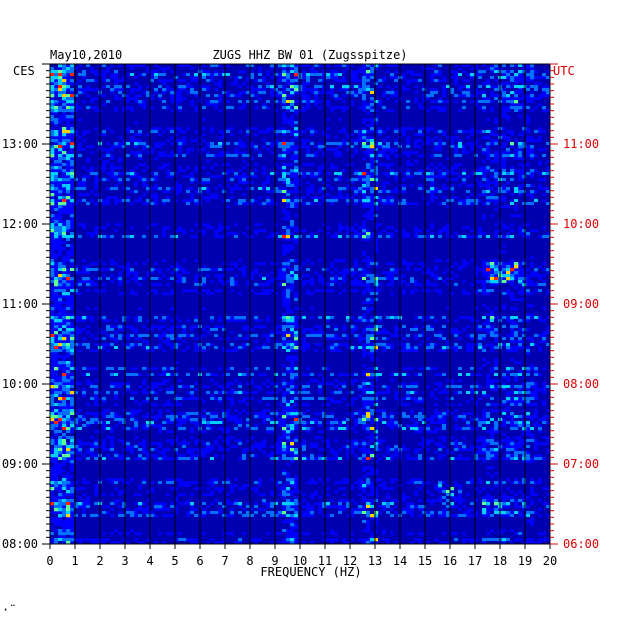 This screenshot has height=624, width=630. Describe the element at coordinates (86, 55) in the screenshot. I see `date-label: May10,2010` at that location.